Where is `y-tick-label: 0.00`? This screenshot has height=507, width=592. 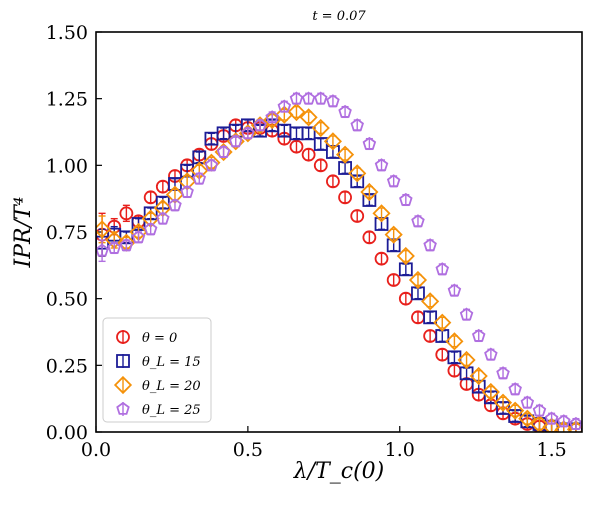 y-tick-label: 0.00 is located at coordinates (67, 433).